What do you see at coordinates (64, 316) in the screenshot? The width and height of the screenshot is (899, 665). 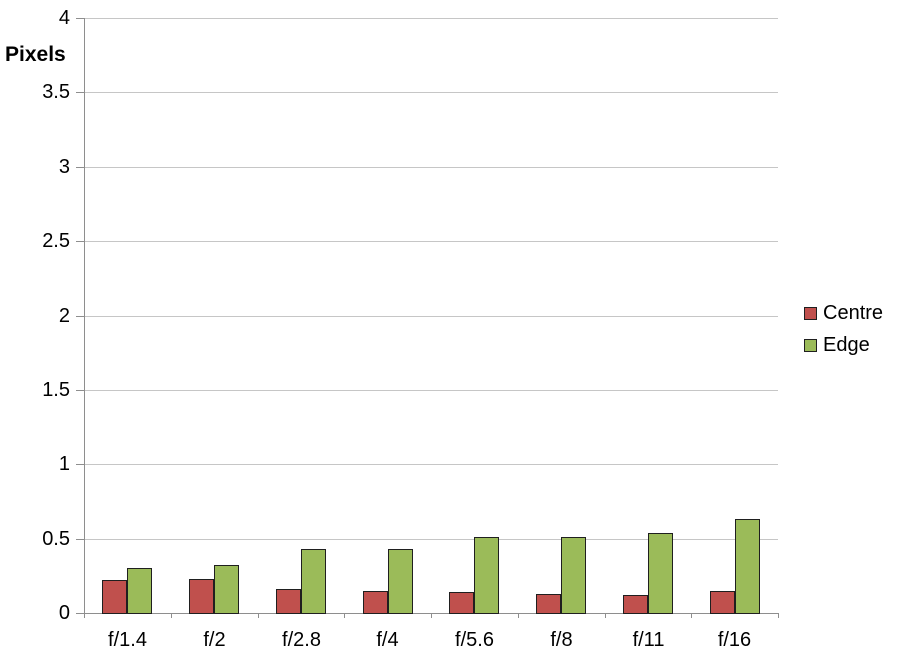 I see `y-tick-label: 2` at bounding box center [64, 316].